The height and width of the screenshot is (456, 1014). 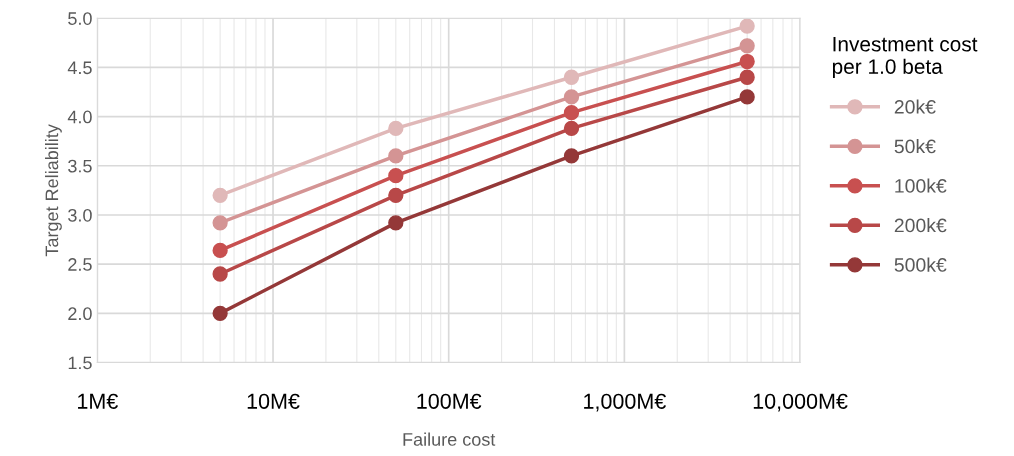 I want to click on y-tick-label: 2.5, so click(x=80, y=264).